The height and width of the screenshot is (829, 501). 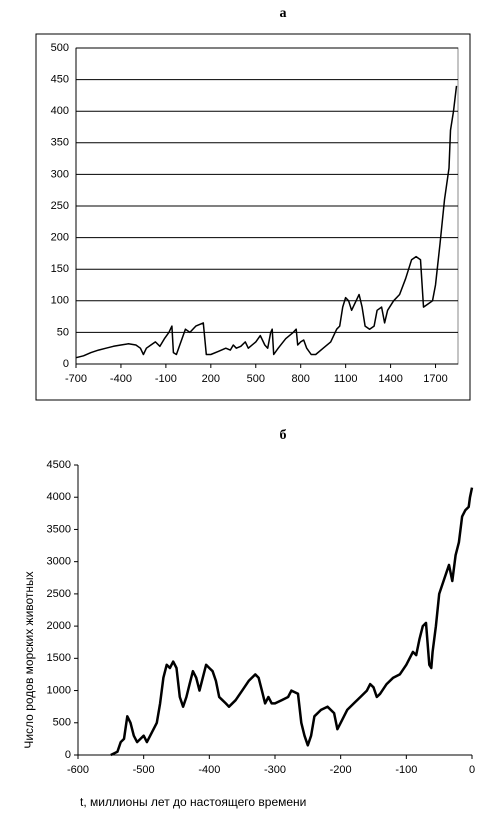 What do you see at coordinates (59, 497) in the screenshot?
I see `y-tick-label: 4000` at bounding box center [59, 497].